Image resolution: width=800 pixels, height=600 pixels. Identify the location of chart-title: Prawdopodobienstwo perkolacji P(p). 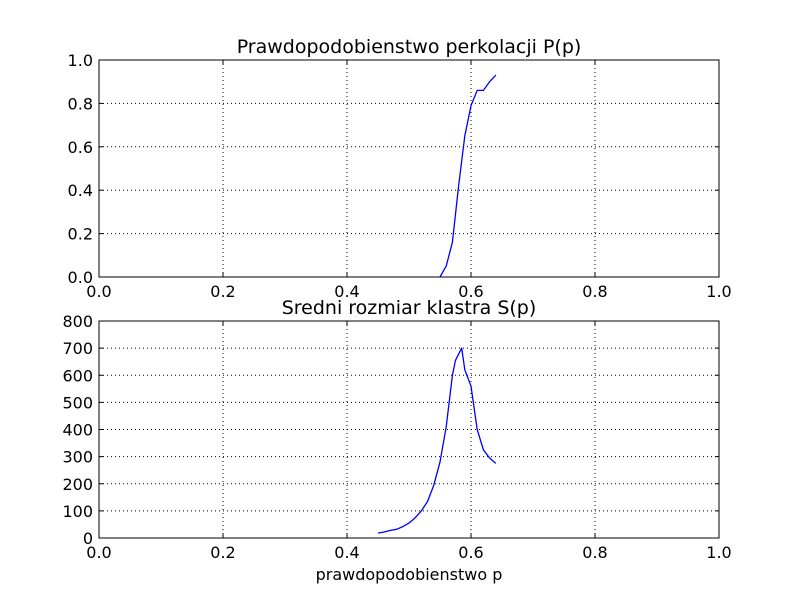
(409, 47).